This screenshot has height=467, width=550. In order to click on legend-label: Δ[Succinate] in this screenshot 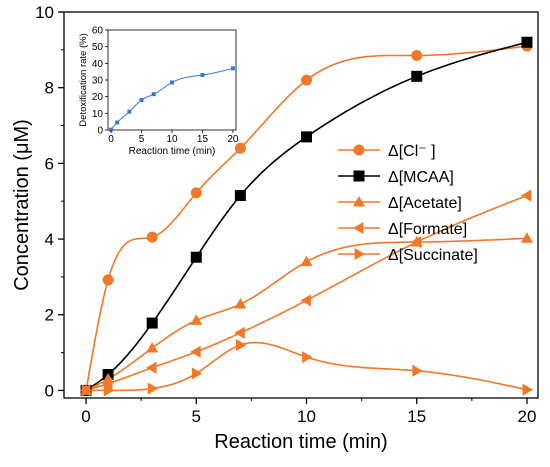, I will do `click(433, 255)`.